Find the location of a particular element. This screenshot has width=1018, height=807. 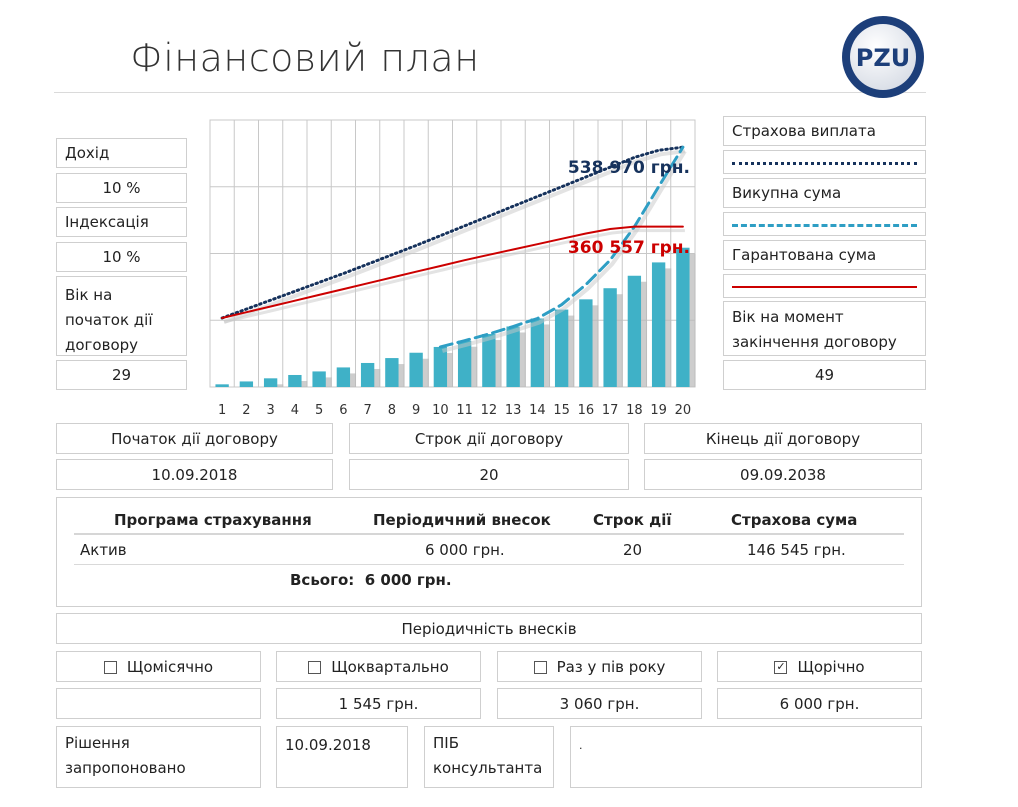

x-tick-label: 1 is located at coordinates (222, 410).